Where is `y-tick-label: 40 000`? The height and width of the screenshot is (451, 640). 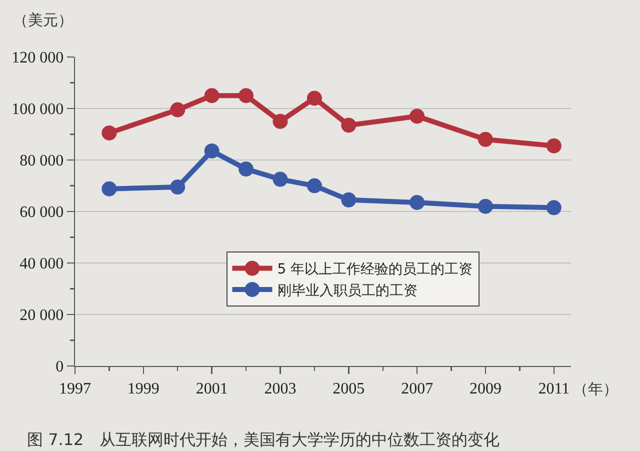
y-tick-label: 40 000 is located at coordinates (42, 264).